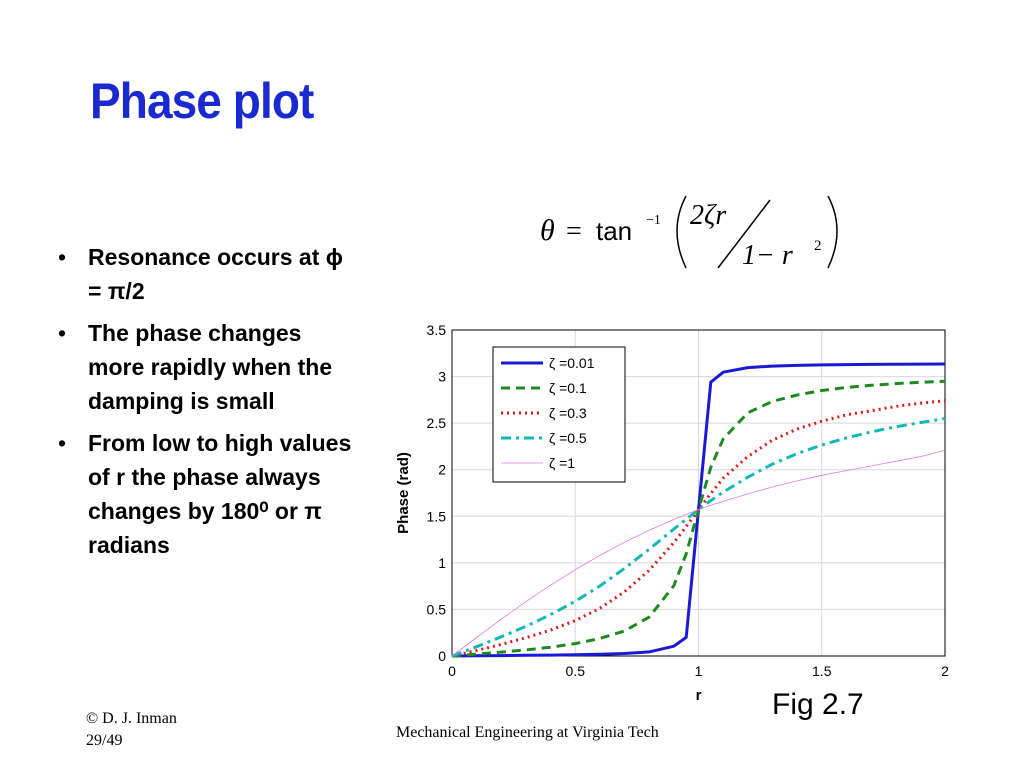 Image resolution: width=1024 pixels, height=768 pixels. What do you see at coordinates (832, 232) in the screenshot?
I see `formula-right-paren` at bounding box center [832, 232].